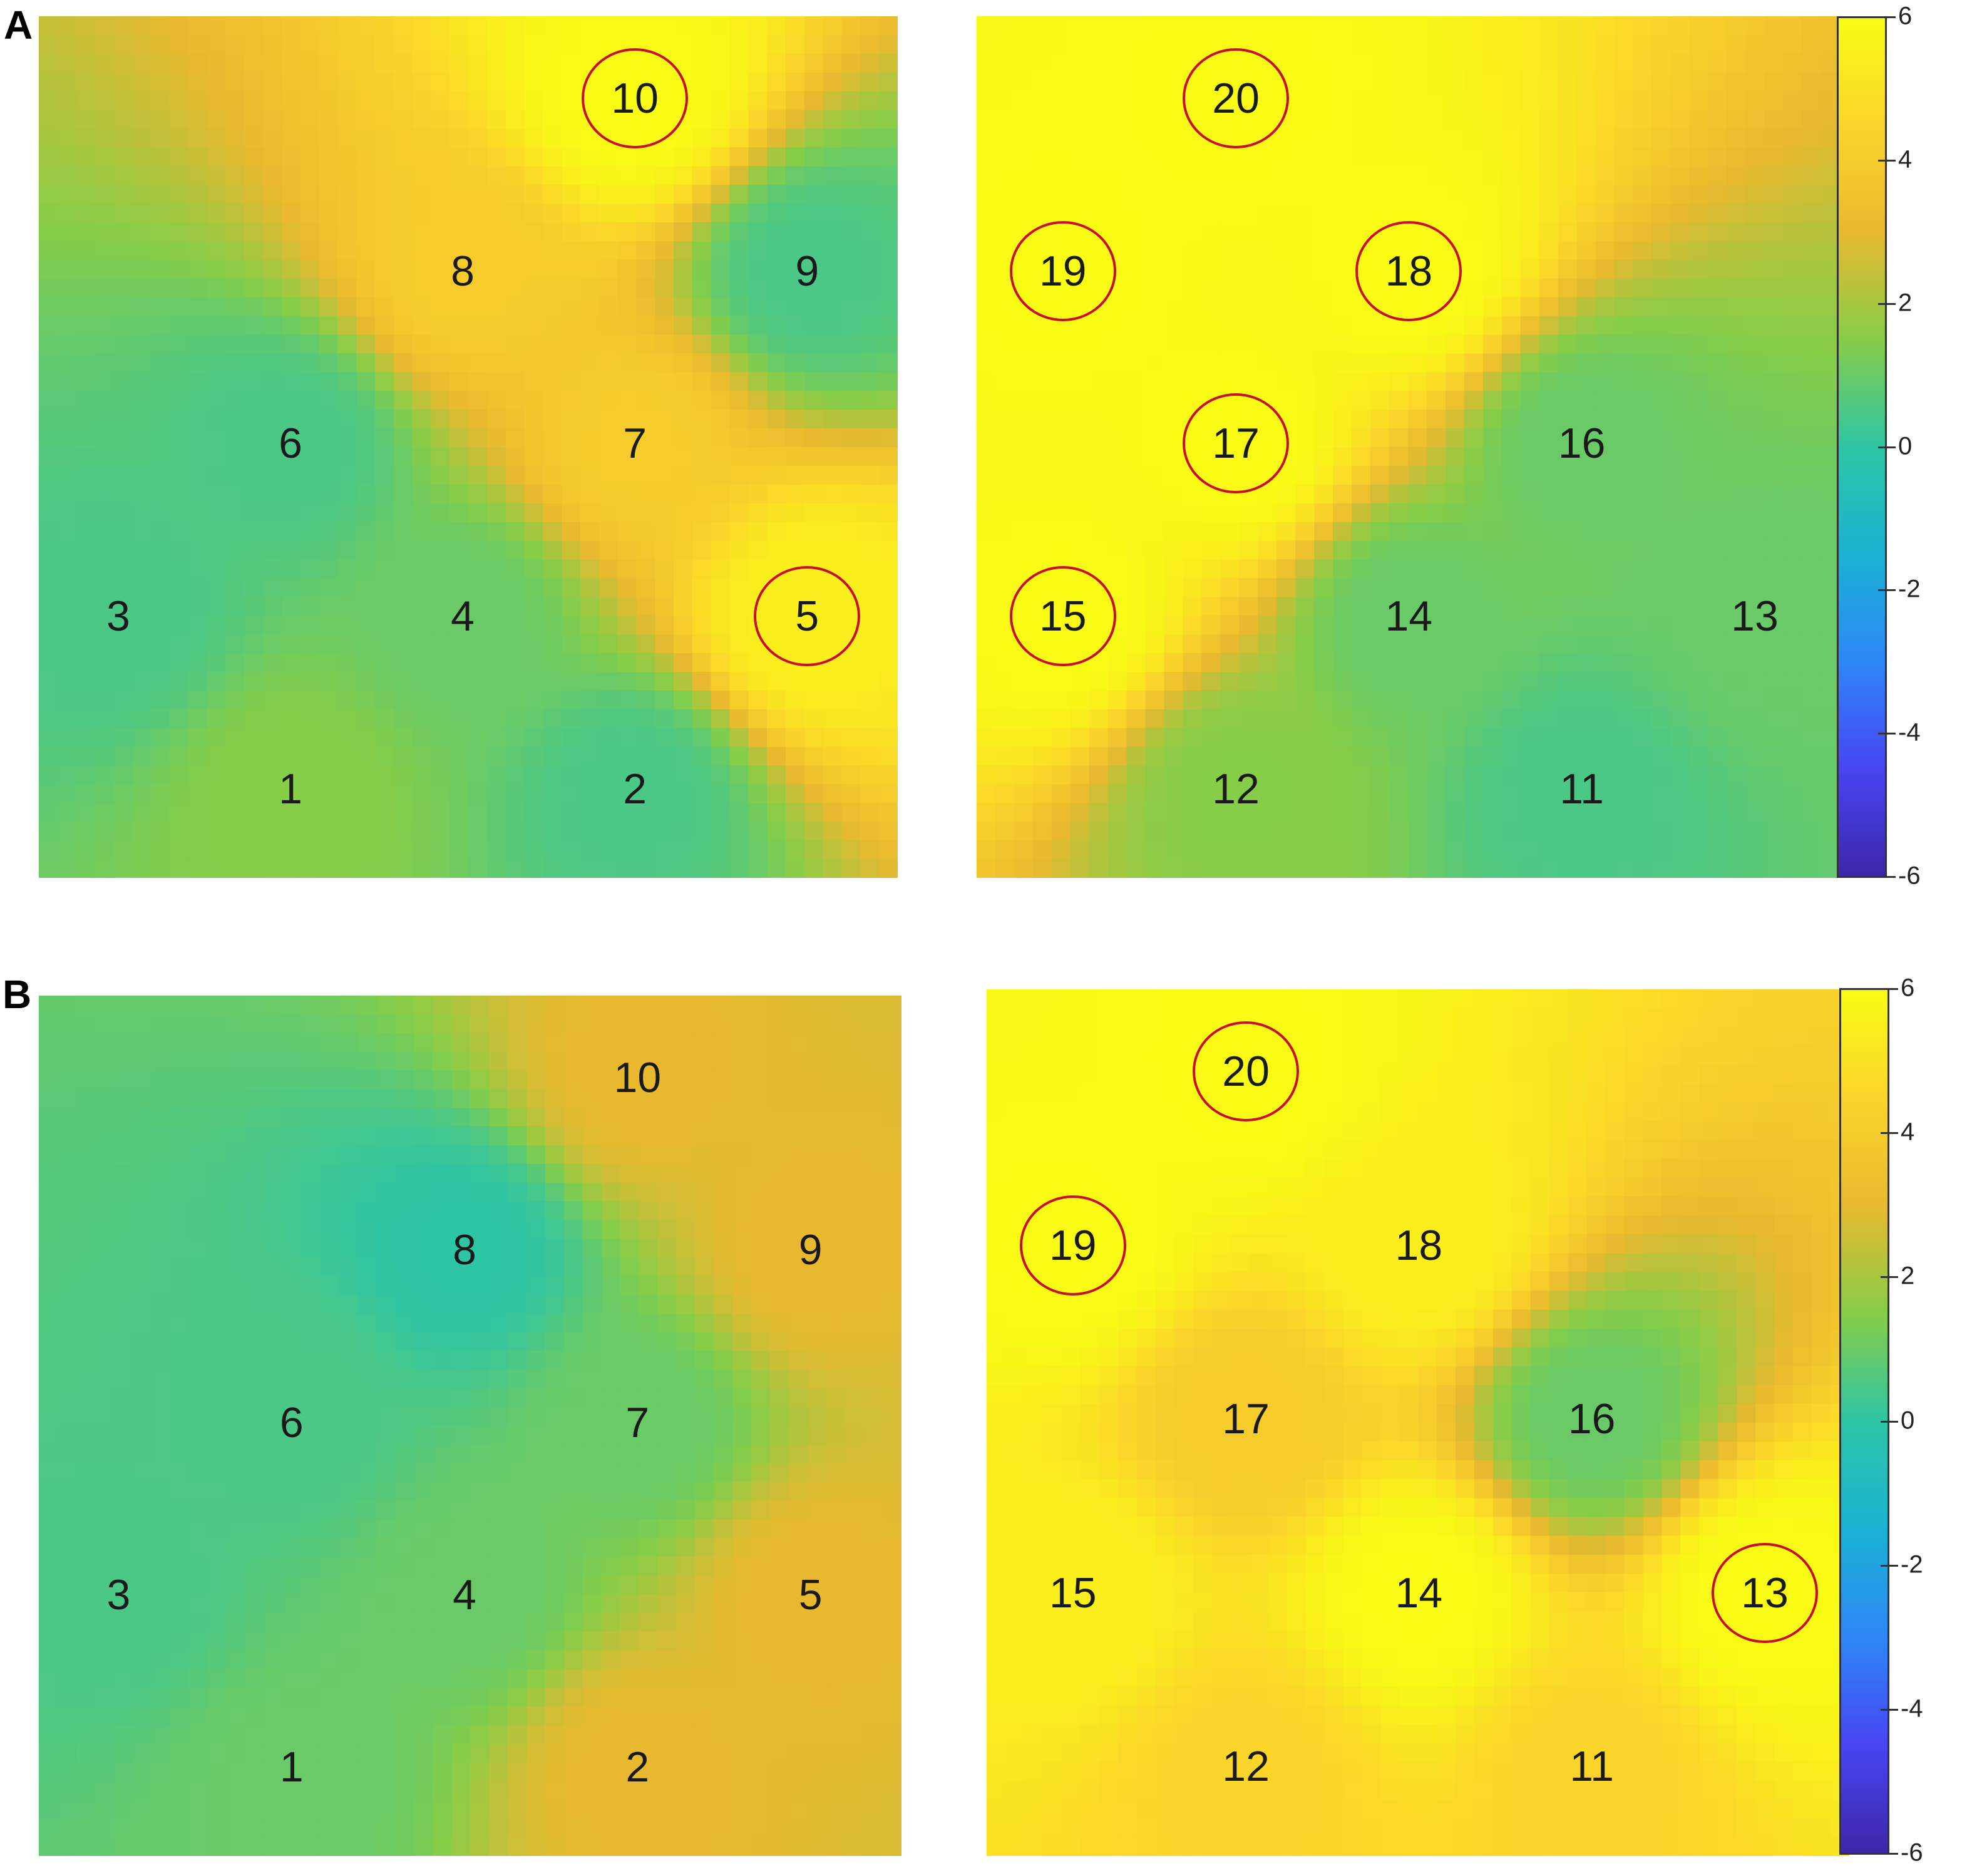 Image resolution: width=1972 pixels, height=1876 pixels. Describe the element at coordinates (1236, 98) in the screenshot. I see `electrode-label: 20` at that location.